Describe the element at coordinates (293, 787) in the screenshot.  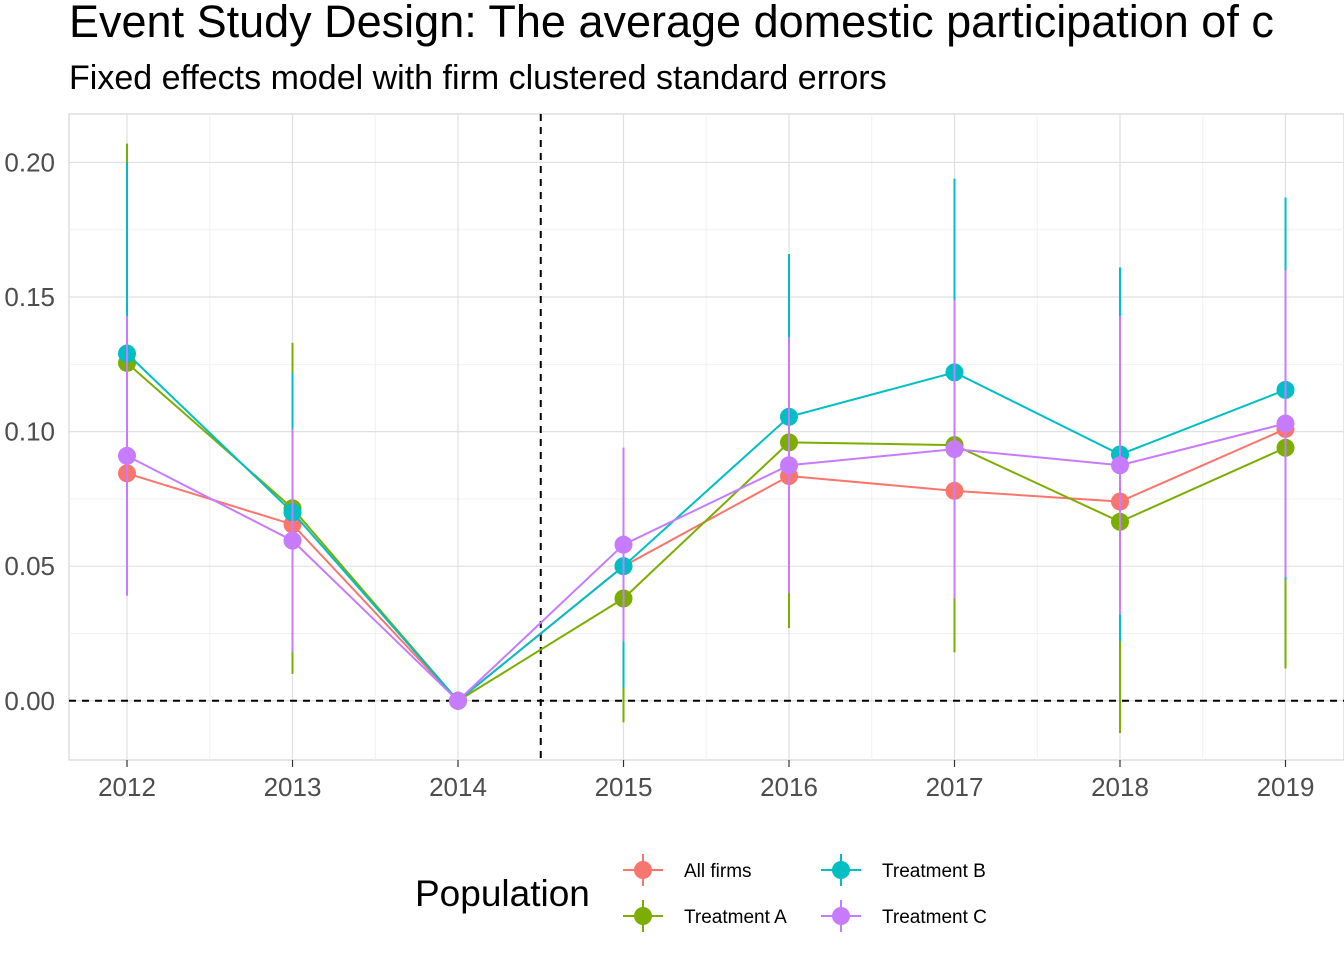
I see `x-tick-label: 2013` at that location.